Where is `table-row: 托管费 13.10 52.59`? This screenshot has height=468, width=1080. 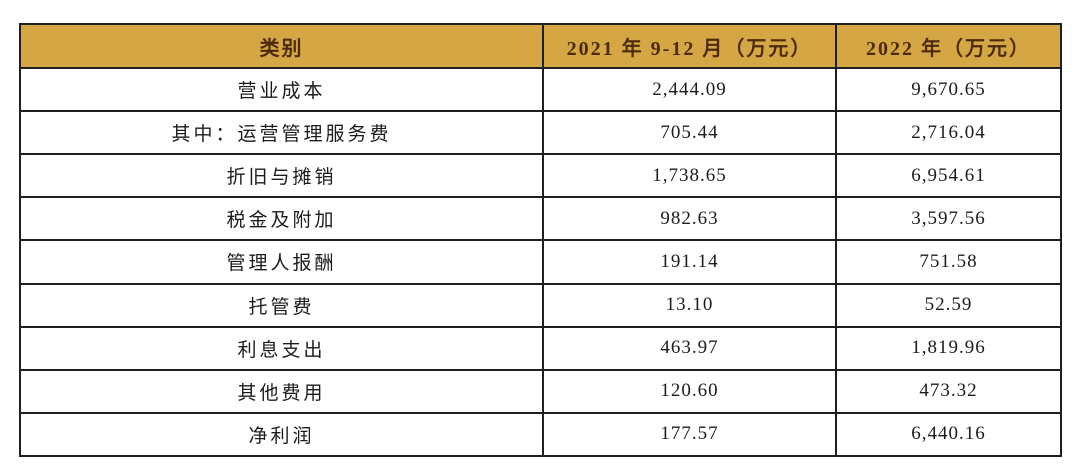 table-row: 托管费 13.10 52.59 is located at coordinates (540, 305).